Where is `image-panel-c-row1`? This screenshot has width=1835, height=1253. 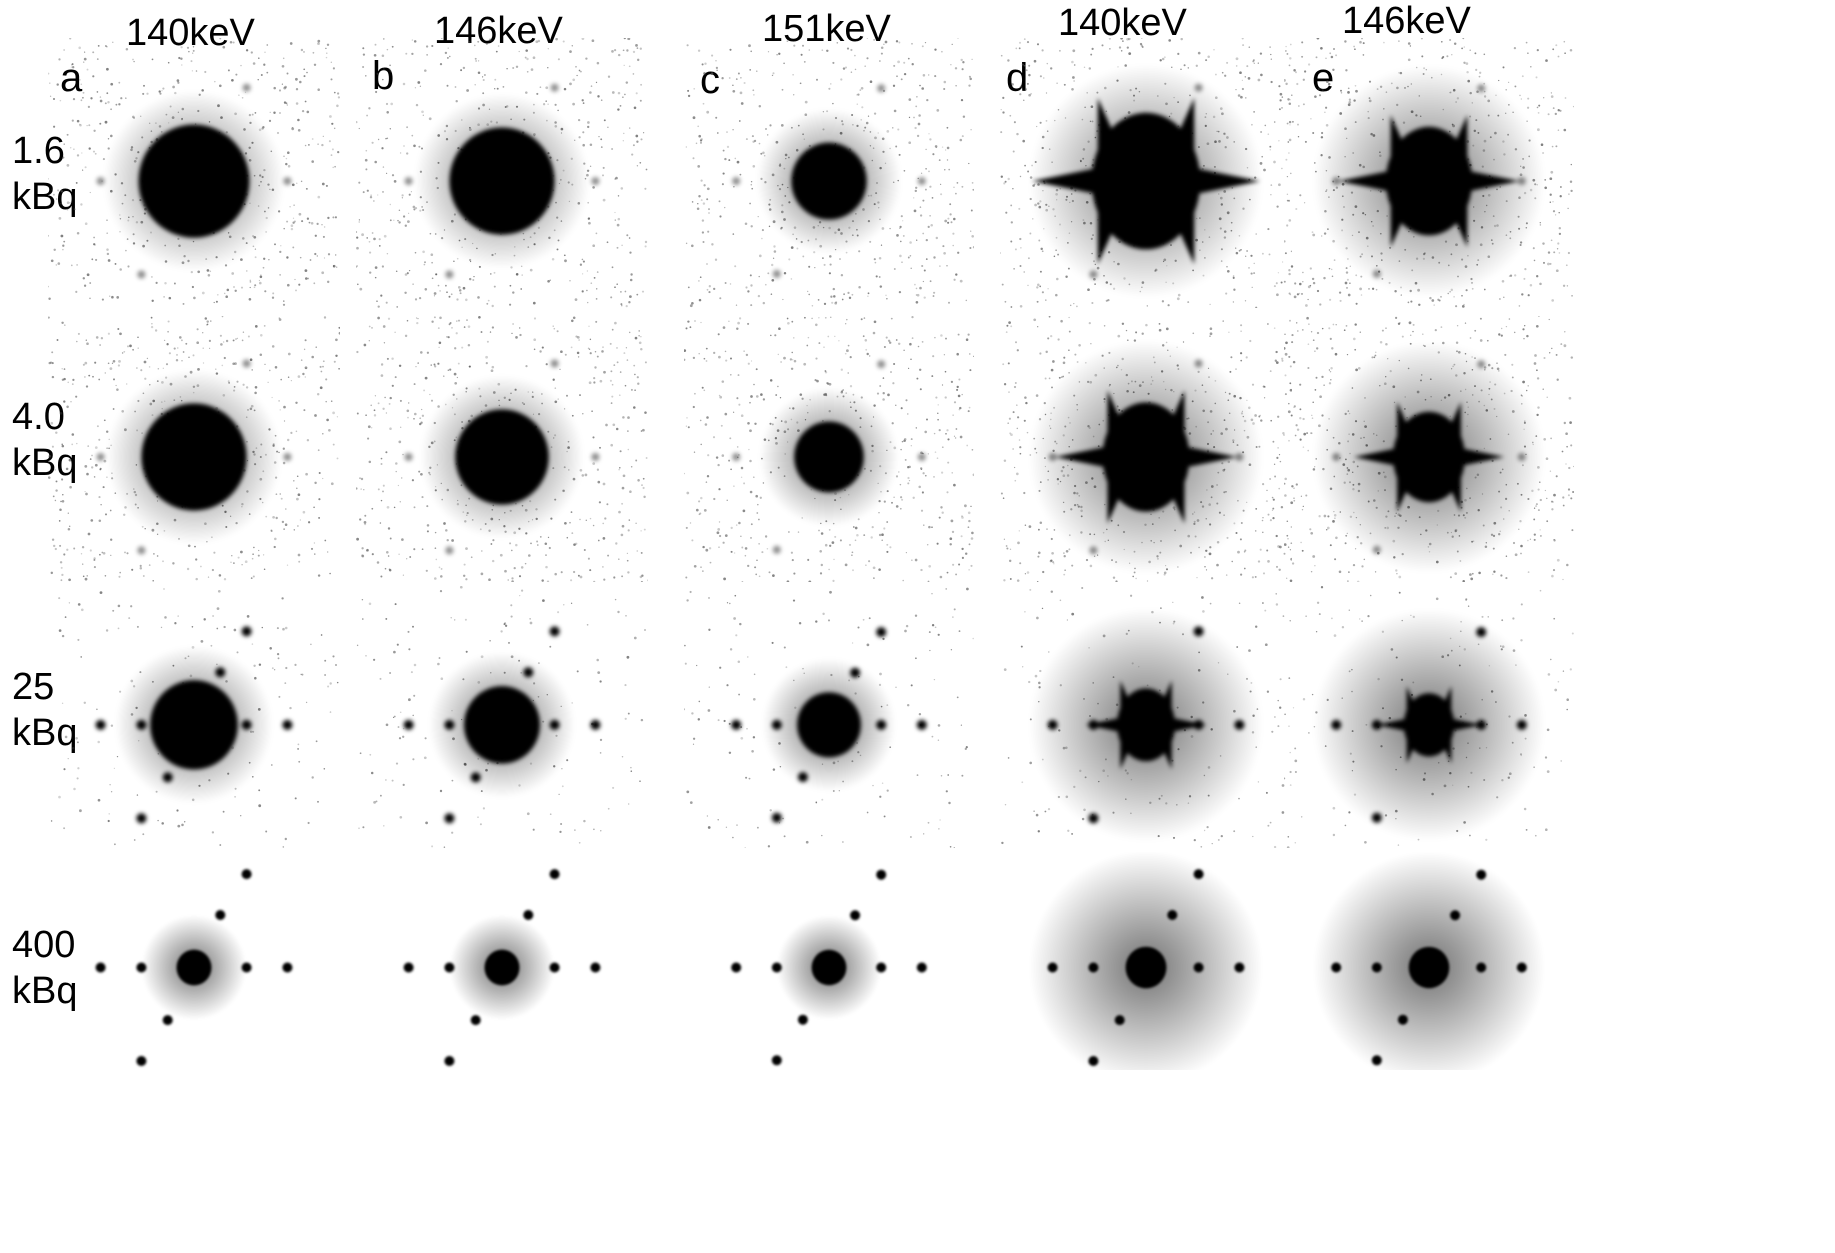
image-panel-c-row1 is located at coordinates (829, 173).